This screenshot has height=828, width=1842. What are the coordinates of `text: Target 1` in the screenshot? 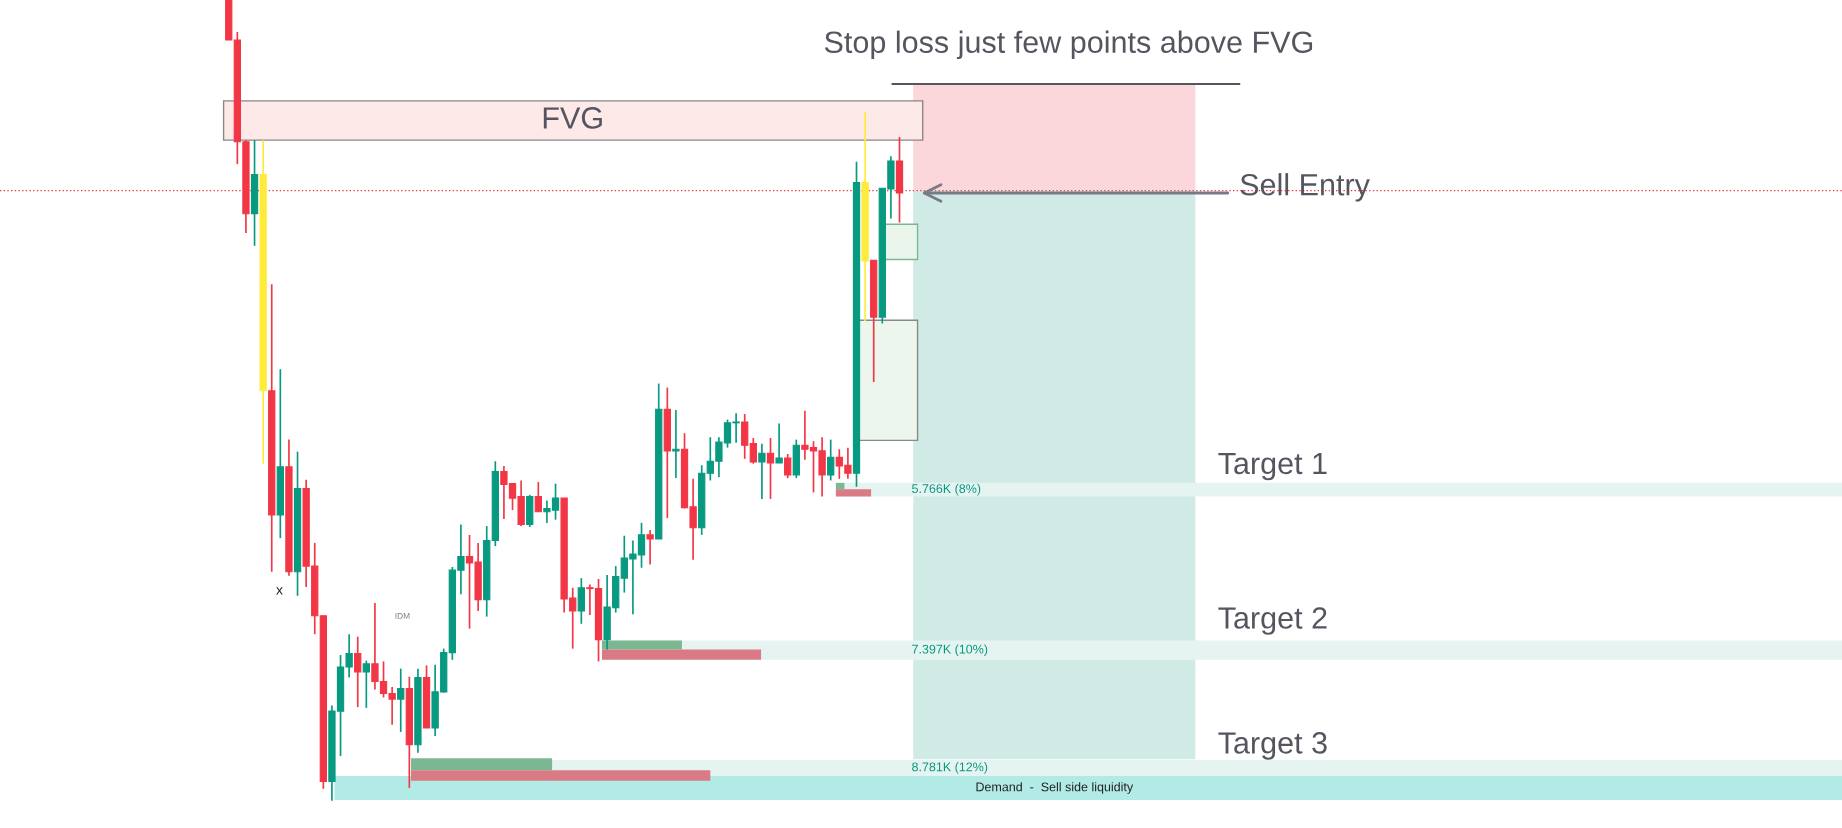 It's located at (1272, 466).